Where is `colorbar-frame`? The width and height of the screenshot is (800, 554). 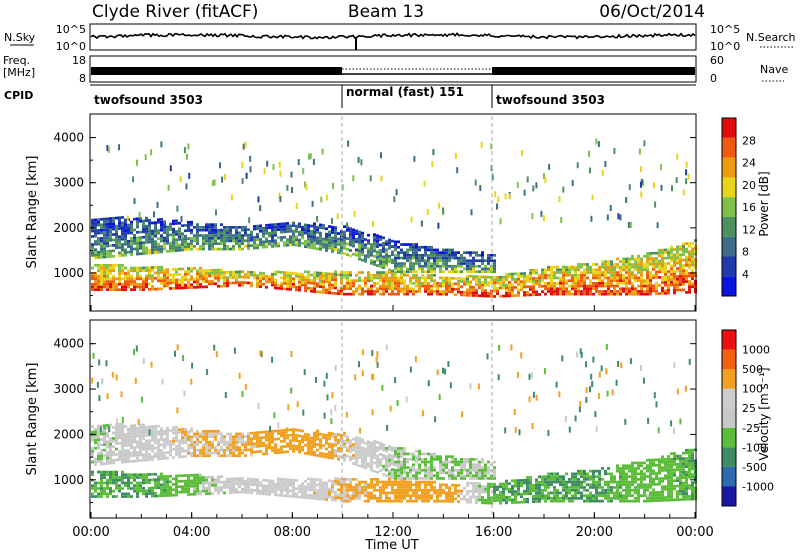 colorbar-frame is located at coordinates (729, 207).